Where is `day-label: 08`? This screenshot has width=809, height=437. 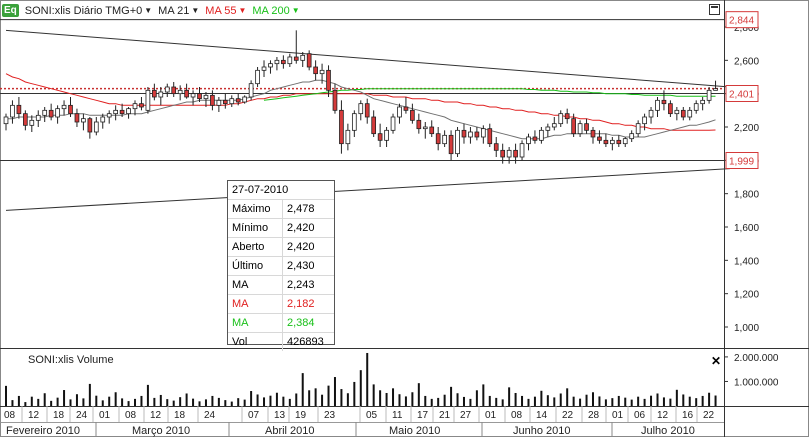
day-label: 08 is located at coordinates (131, 415).